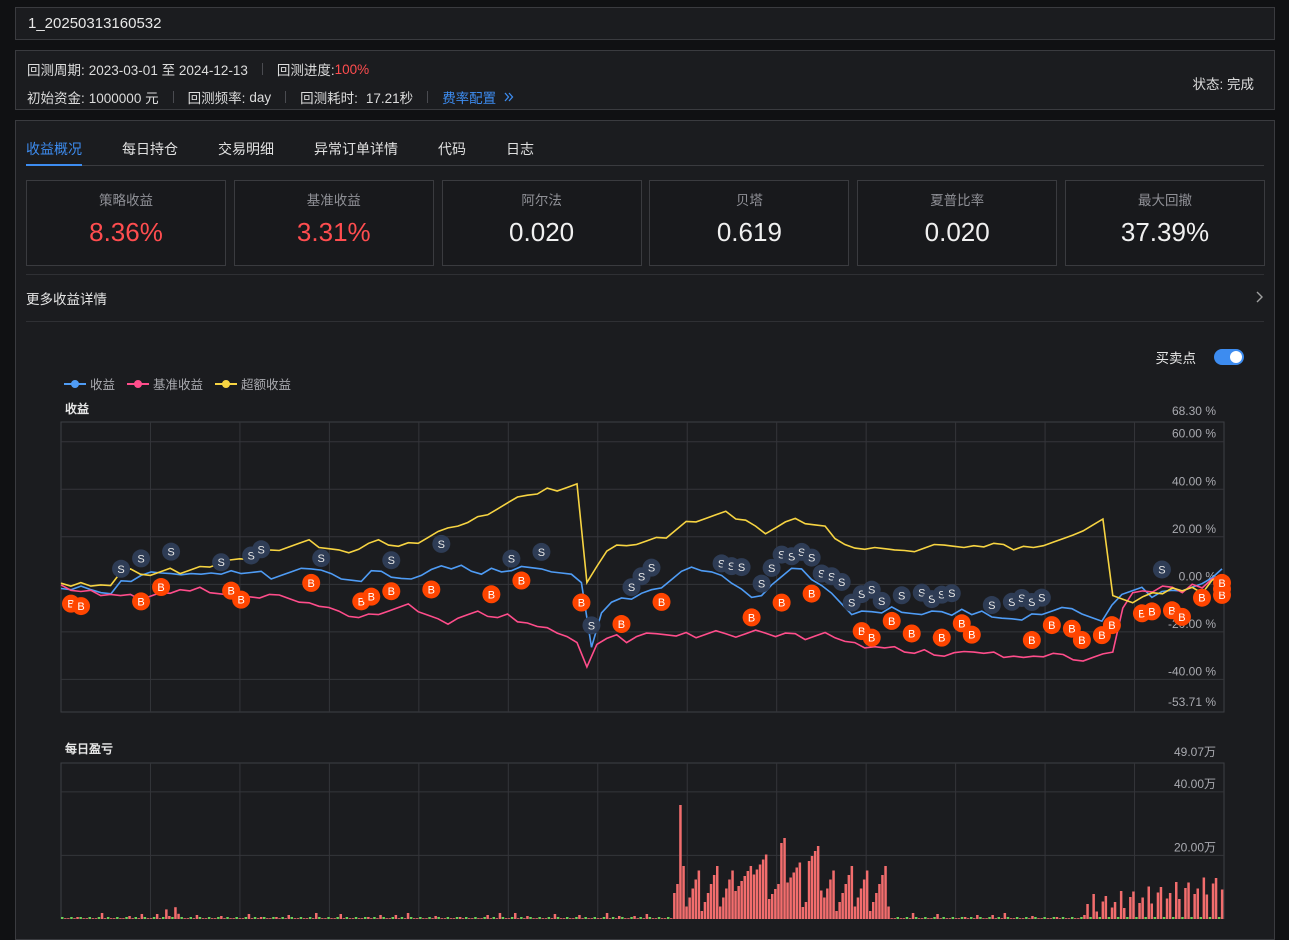 The image size is (1289, 940). What do you see at coordinates (452, 149) in the screenshot?
I see `tab-code: 代码` at bounding box center [452, 149].